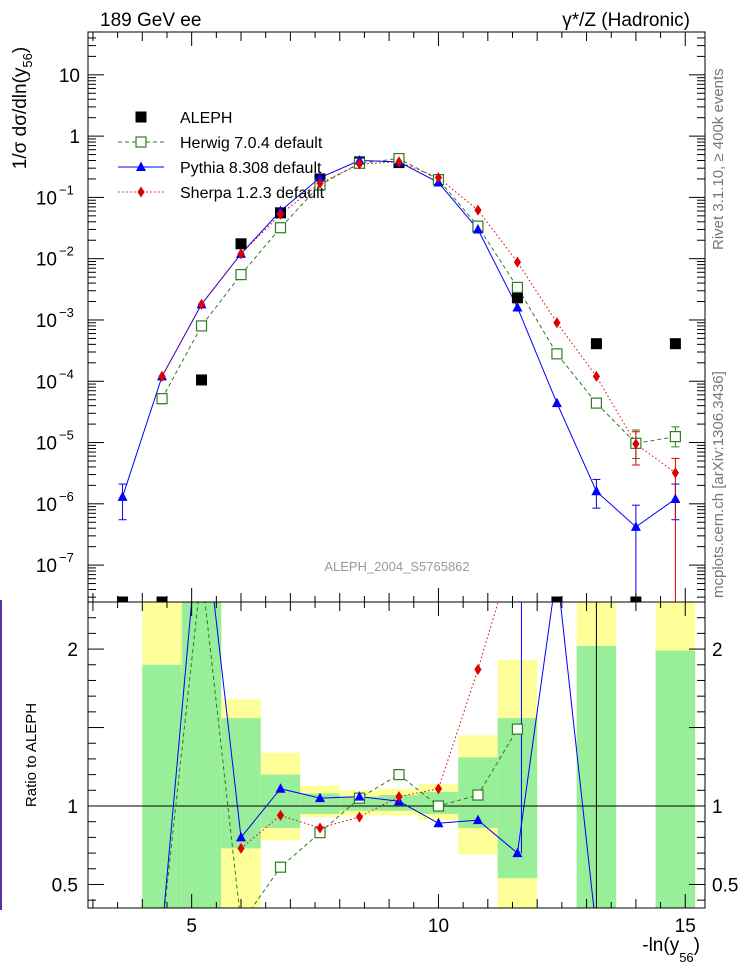 This screenshot has width=746, height=972. What do you see at coordinates (660, 945) in the screenshot?
I see `xlabel-pre: -ln(y` at bounding box center [660, 945].